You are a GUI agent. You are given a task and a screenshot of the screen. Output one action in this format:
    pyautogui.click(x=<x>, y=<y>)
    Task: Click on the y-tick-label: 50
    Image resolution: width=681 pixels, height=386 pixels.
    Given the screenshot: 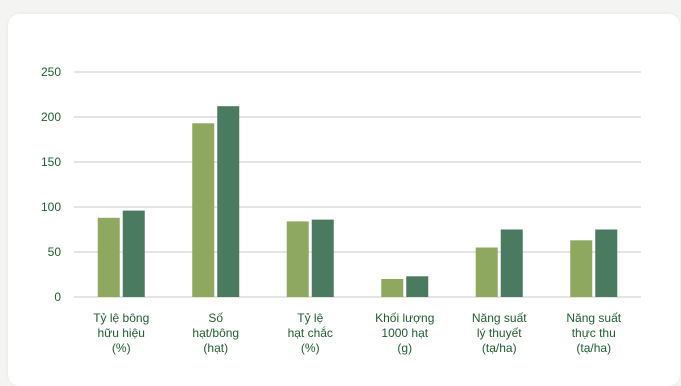 What is the action you would take?
    pyautogui.click(x=55, y=252)
    